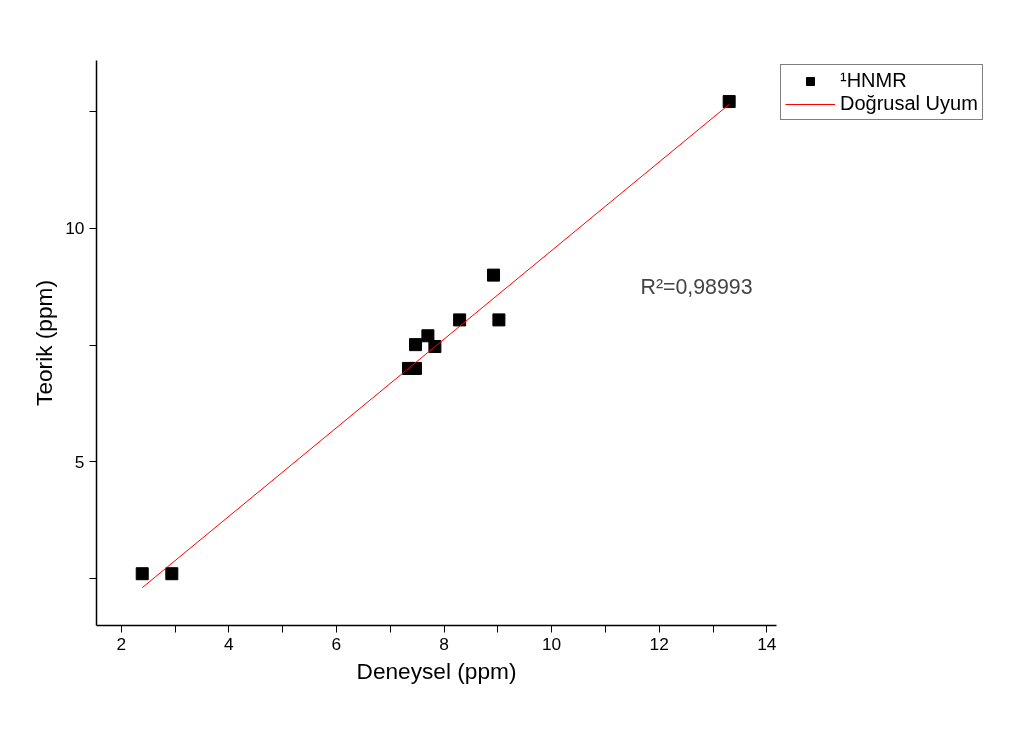  What do you see at coordinates (79, 461) in the screenshot?
I see `y-tick-label: 5` at bounding box center [79, 461].